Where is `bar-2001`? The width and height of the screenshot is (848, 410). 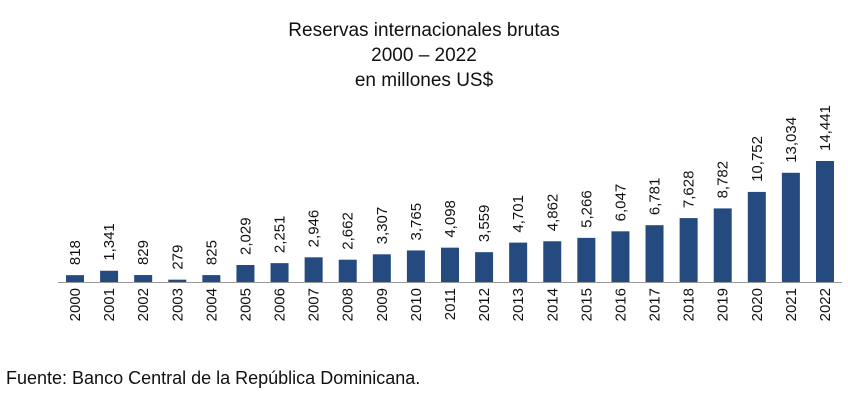 bar-2001 is located at coordinates (109, 276).